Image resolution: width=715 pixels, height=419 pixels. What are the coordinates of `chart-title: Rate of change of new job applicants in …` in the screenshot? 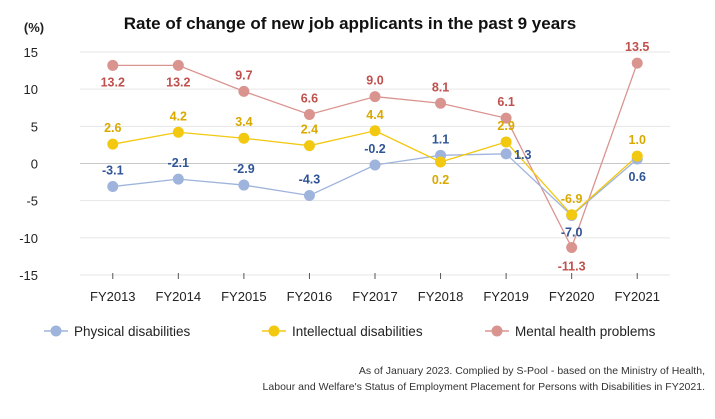 It's located at (350, 23).